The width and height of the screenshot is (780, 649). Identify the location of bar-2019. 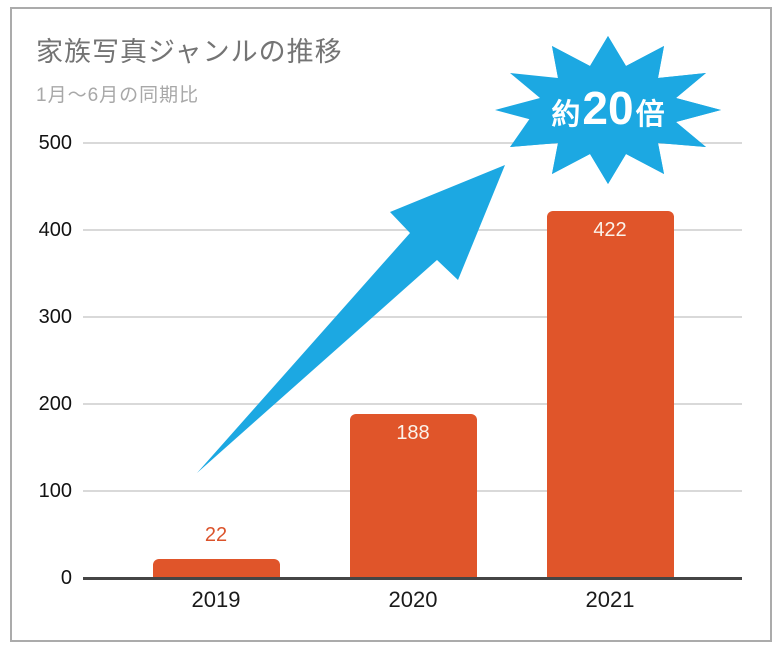
(216, 568).